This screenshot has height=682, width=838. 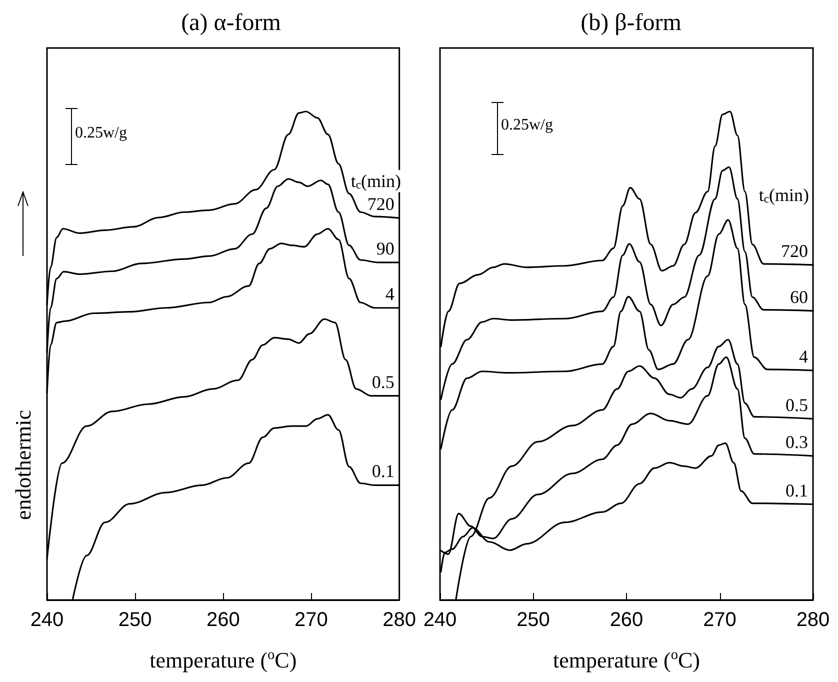 I want to click on y-axis-title: endothermic, so click(x=23, y=465).